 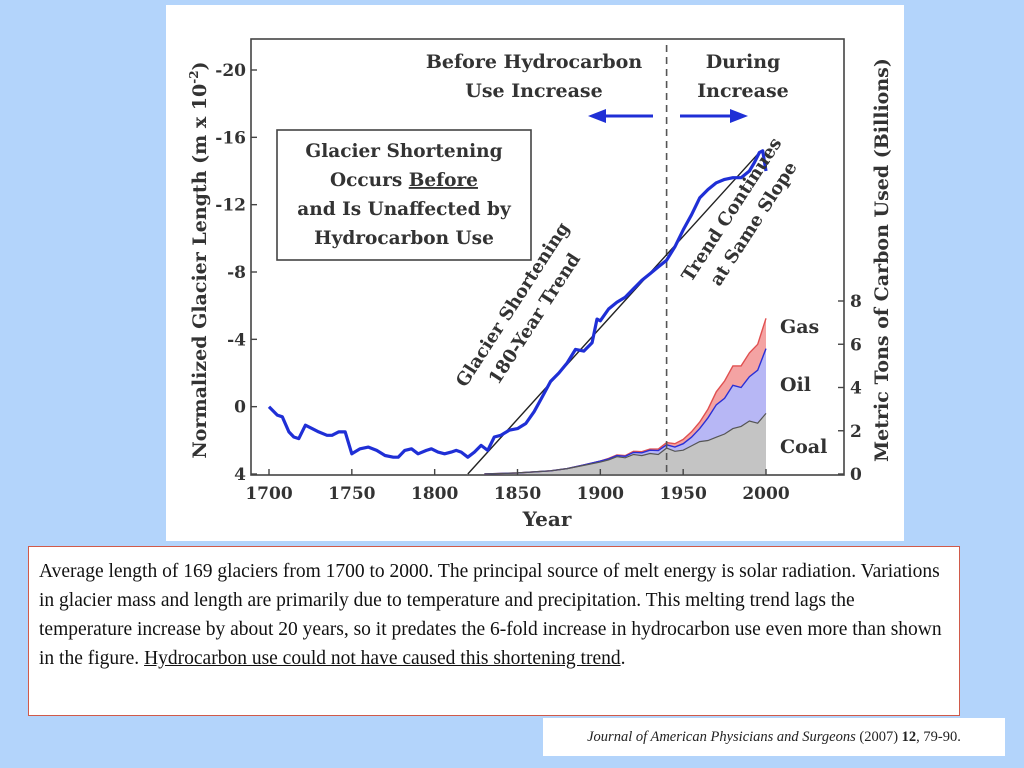 I want to click on carbon-area-layer, so click(x=625, y=396).